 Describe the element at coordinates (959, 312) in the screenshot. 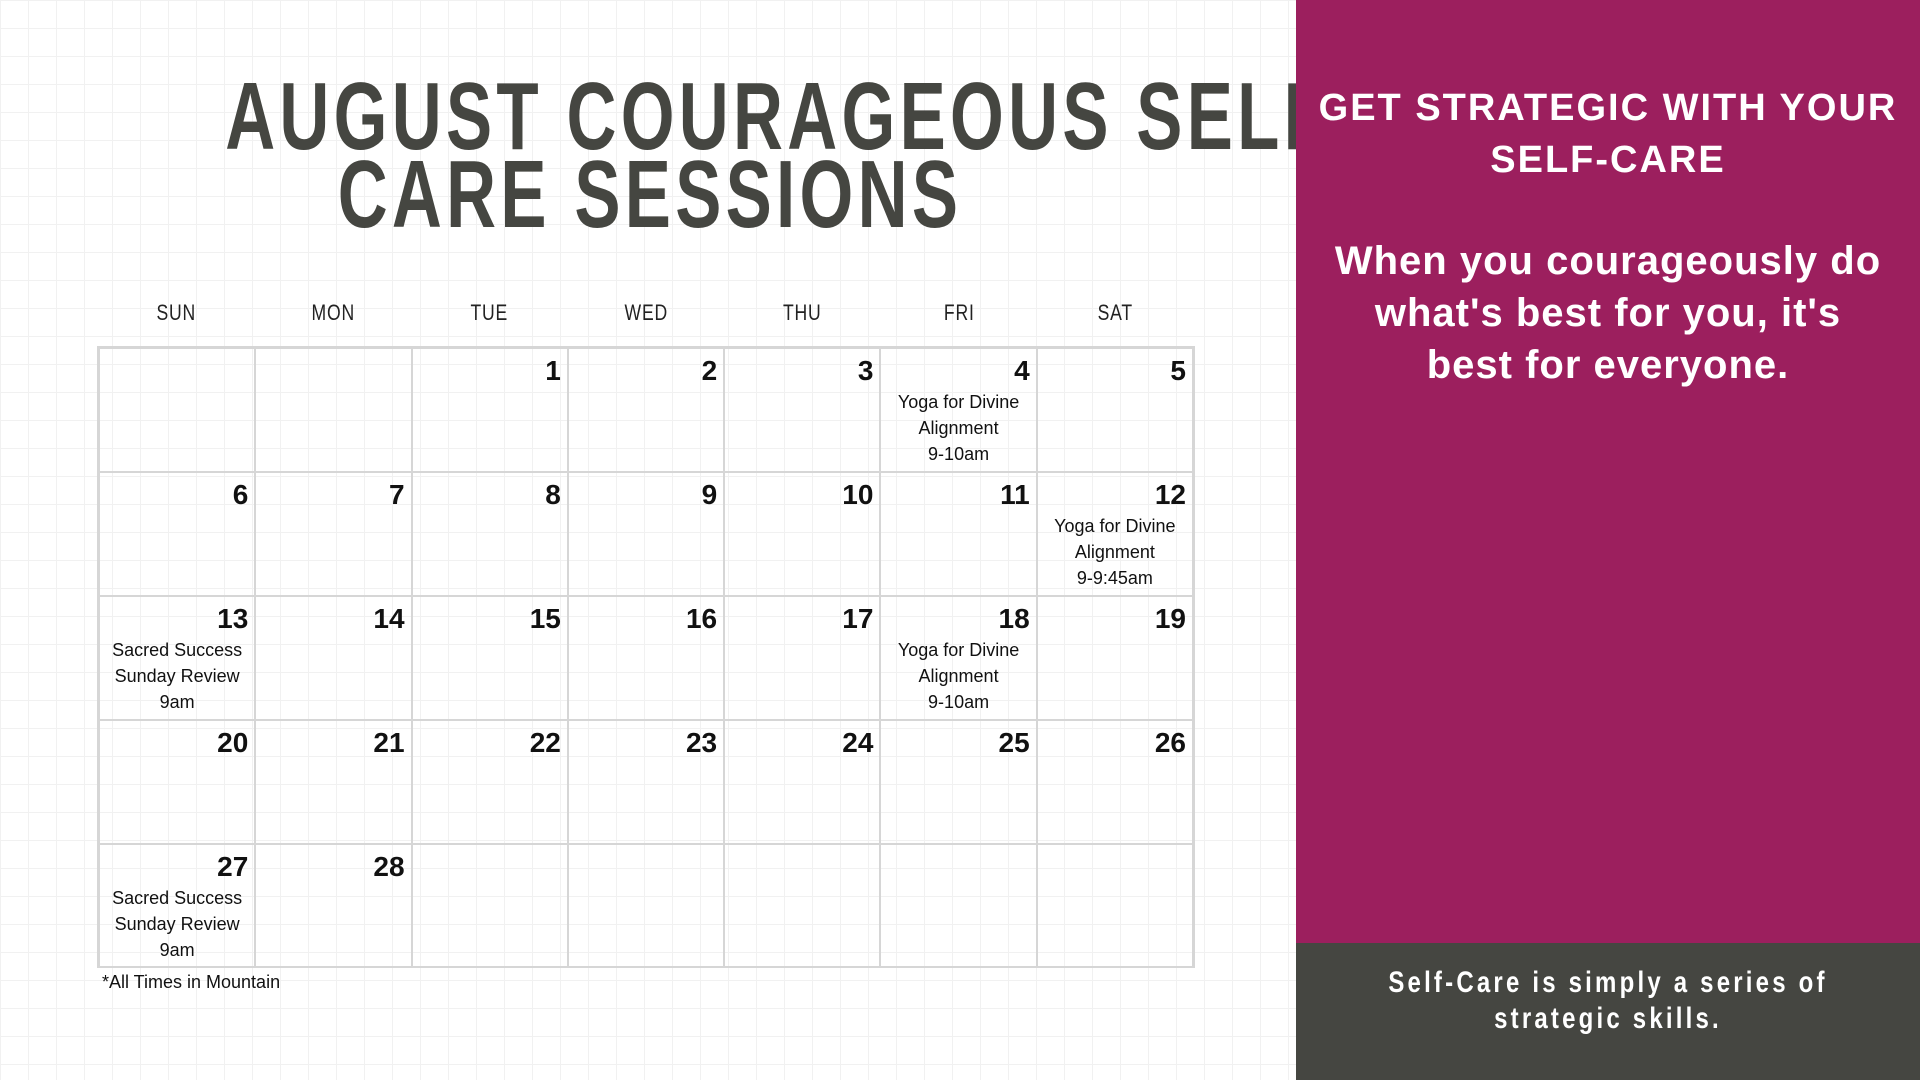

I see `weekday-label: FRI` at that location.